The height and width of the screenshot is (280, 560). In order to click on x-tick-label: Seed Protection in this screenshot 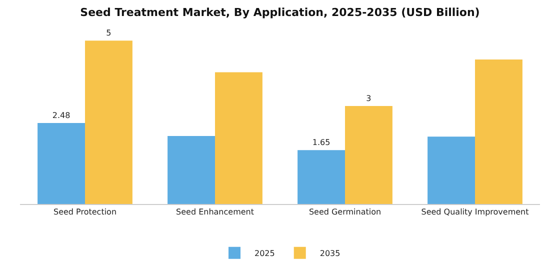, I will do `click(85, 212)`.